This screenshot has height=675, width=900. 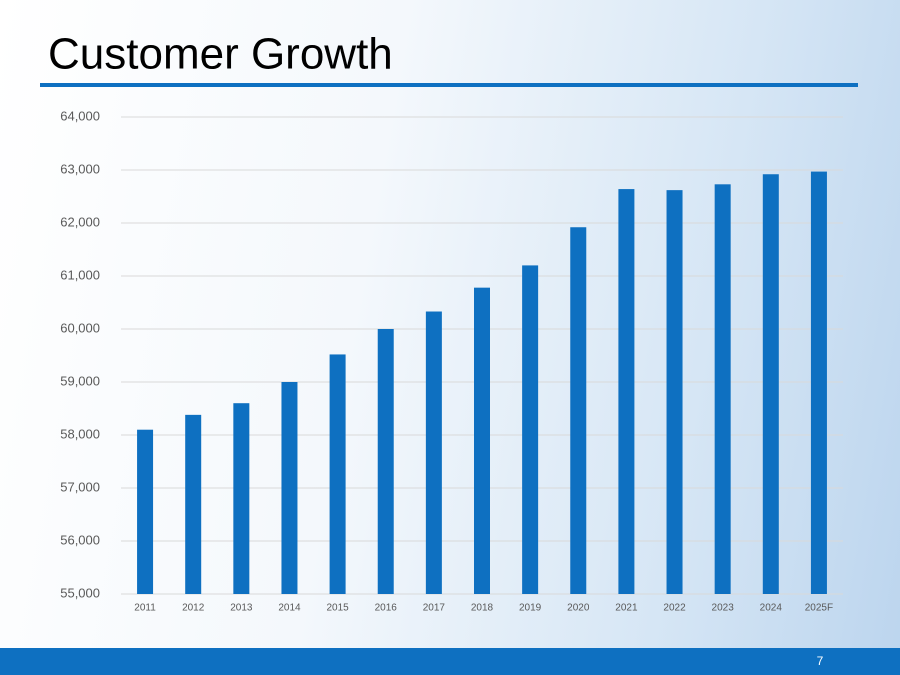 I want to click on y-tick-label: 63,000, so click(x=80, y=168).